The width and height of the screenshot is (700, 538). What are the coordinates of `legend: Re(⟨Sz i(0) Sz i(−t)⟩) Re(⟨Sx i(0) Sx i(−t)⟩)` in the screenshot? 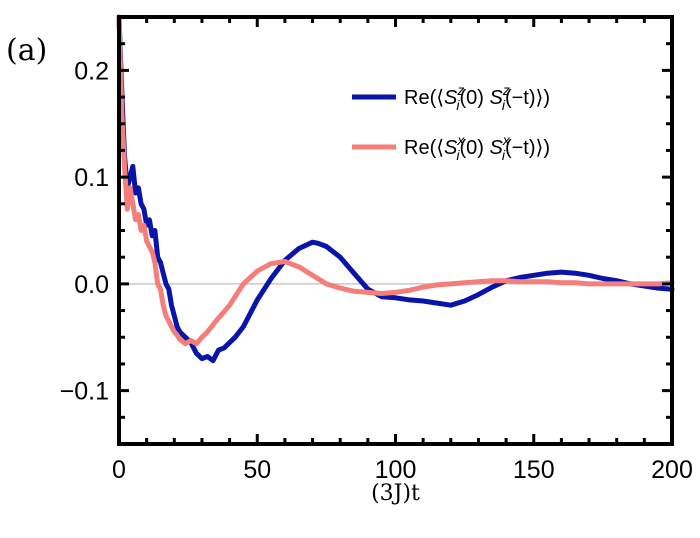 It's located at (451, 122).